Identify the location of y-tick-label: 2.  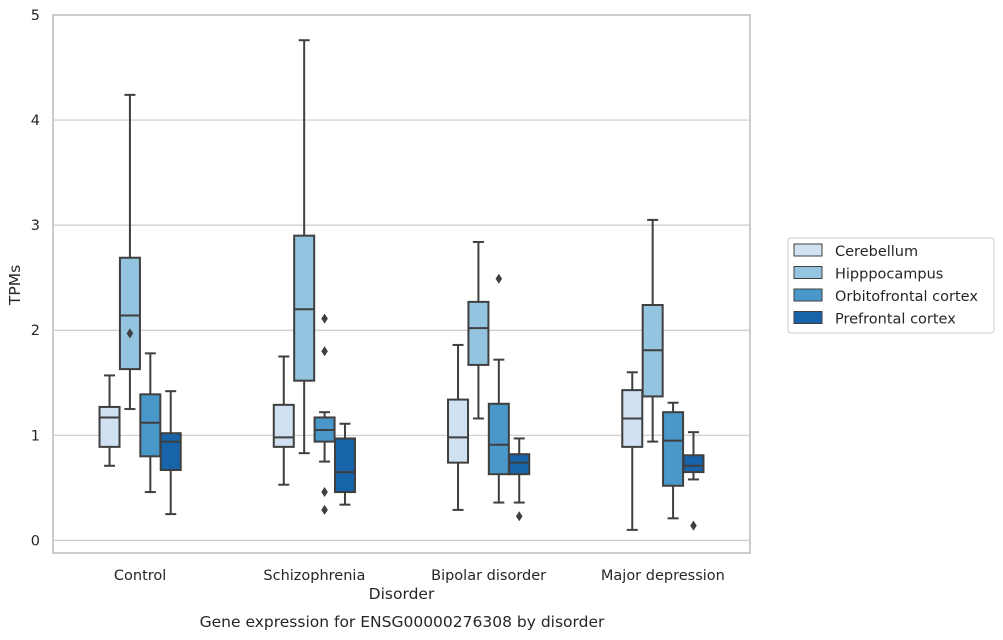
(35, 331).